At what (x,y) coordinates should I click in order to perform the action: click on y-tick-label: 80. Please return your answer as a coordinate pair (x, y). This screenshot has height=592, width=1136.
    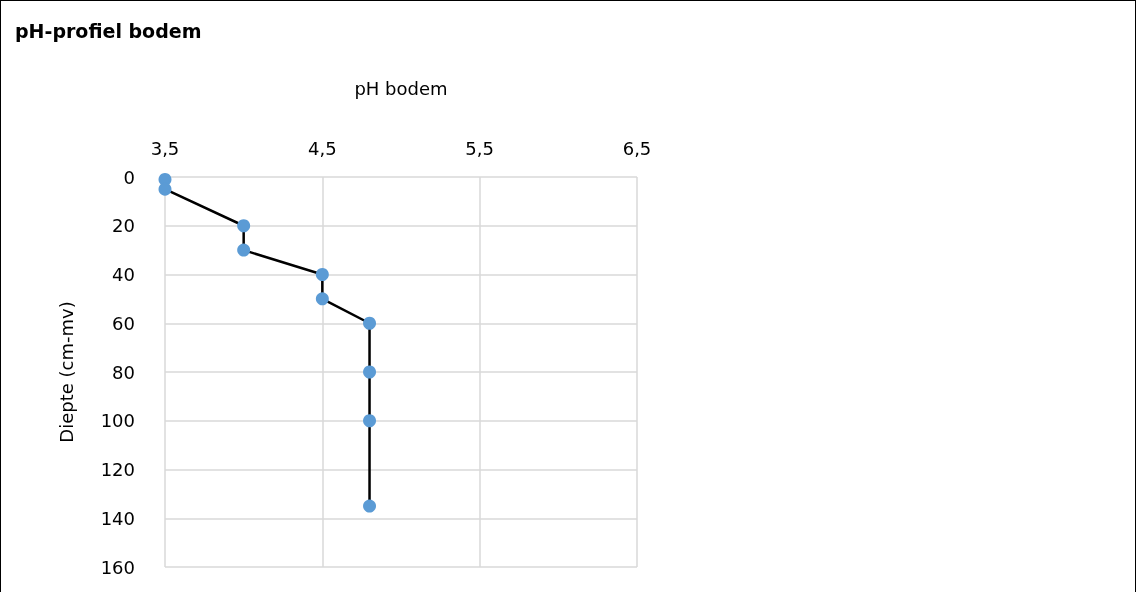
    Looking at the image, I should click on (123, 372).